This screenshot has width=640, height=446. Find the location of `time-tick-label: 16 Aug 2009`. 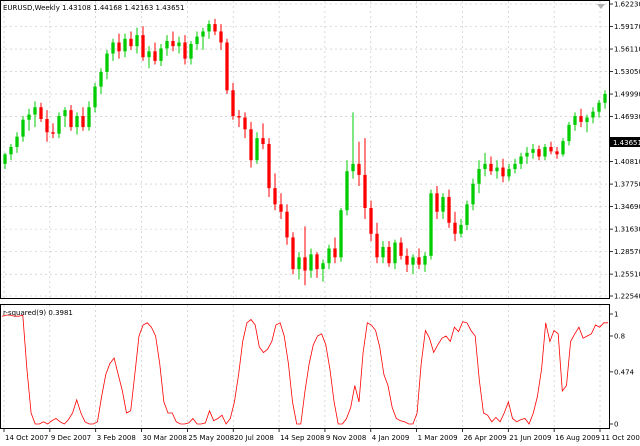

time-tick-label: 16 Aug 2009 is located at coordinates (577, 438).